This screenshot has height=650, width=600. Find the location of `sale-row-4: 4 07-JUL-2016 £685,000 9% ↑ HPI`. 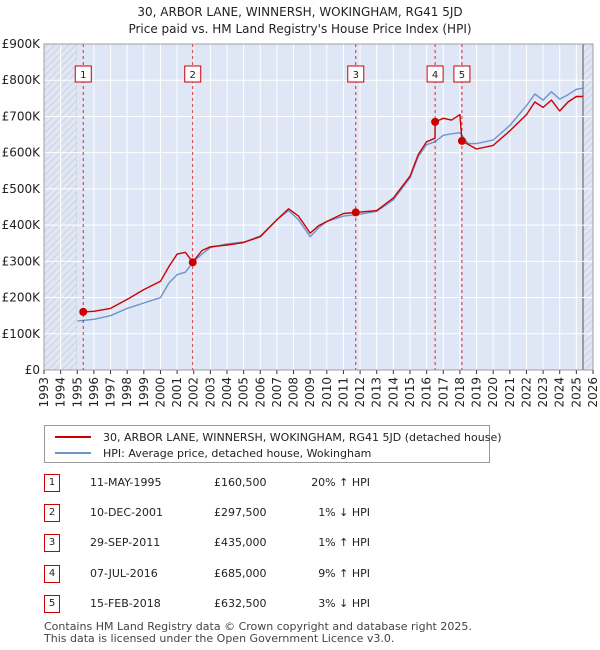

sale-row-4: 4 07-JUL-2016 £685,000 9% ↑ HPI is located at coordinates (254, 574).